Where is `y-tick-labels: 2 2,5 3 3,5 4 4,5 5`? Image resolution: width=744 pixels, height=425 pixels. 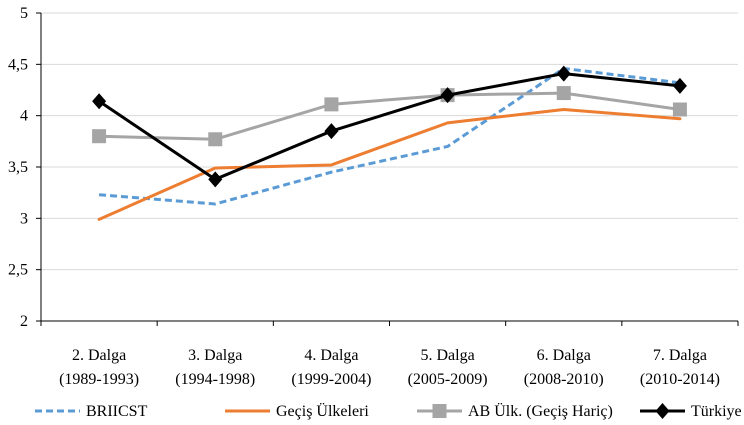
y-tick-labels: 2 2,5 3 3,5 4 4,5 5 is located at coordinates (18, 167).